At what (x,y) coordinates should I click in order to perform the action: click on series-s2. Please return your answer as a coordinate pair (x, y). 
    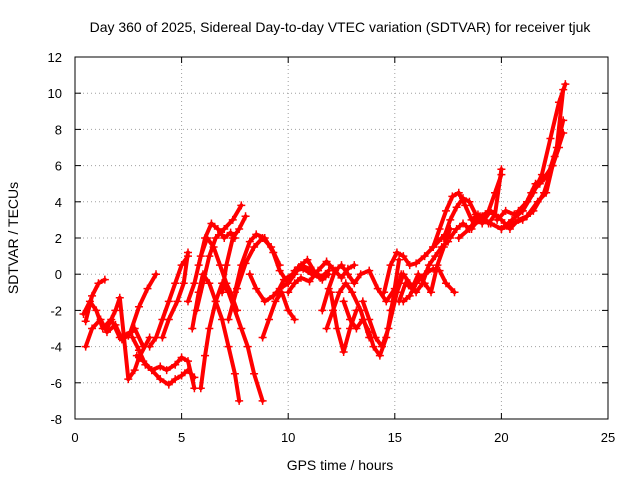
    Looking at the image, I should click on (95, 300).